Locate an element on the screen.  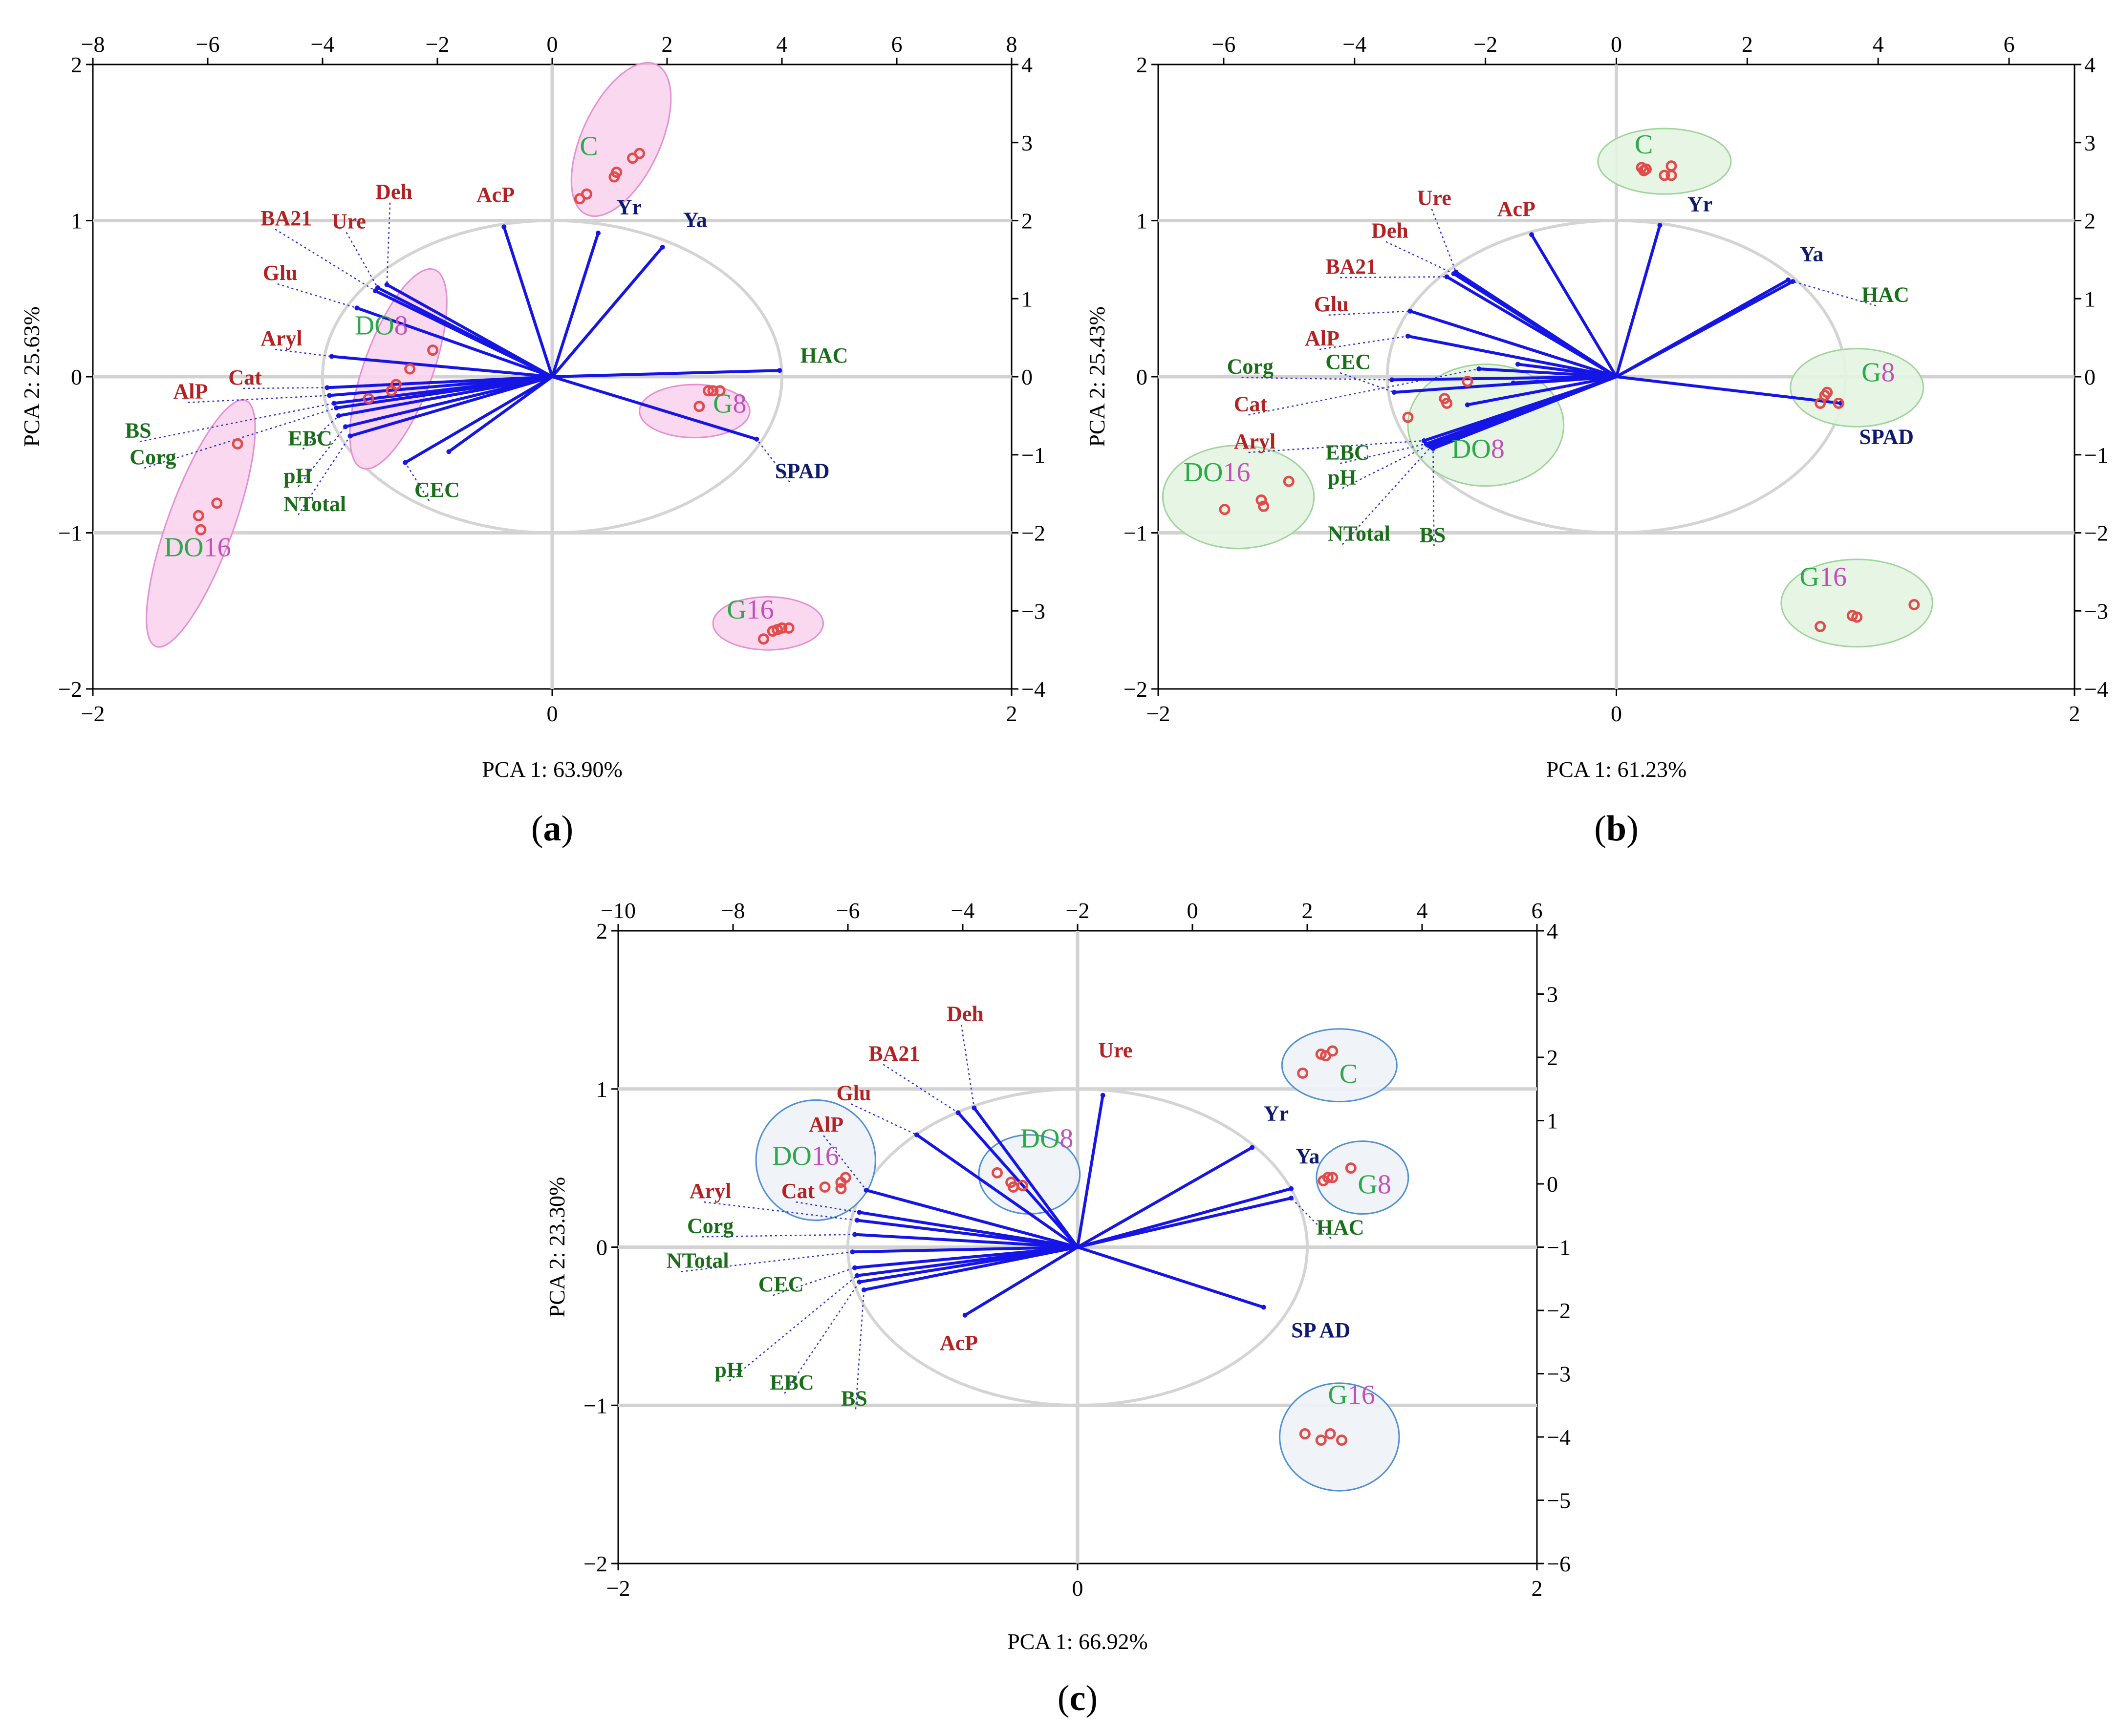
y-axis-title: PCA 2: 25.63% is located at coordinates (31, 376).